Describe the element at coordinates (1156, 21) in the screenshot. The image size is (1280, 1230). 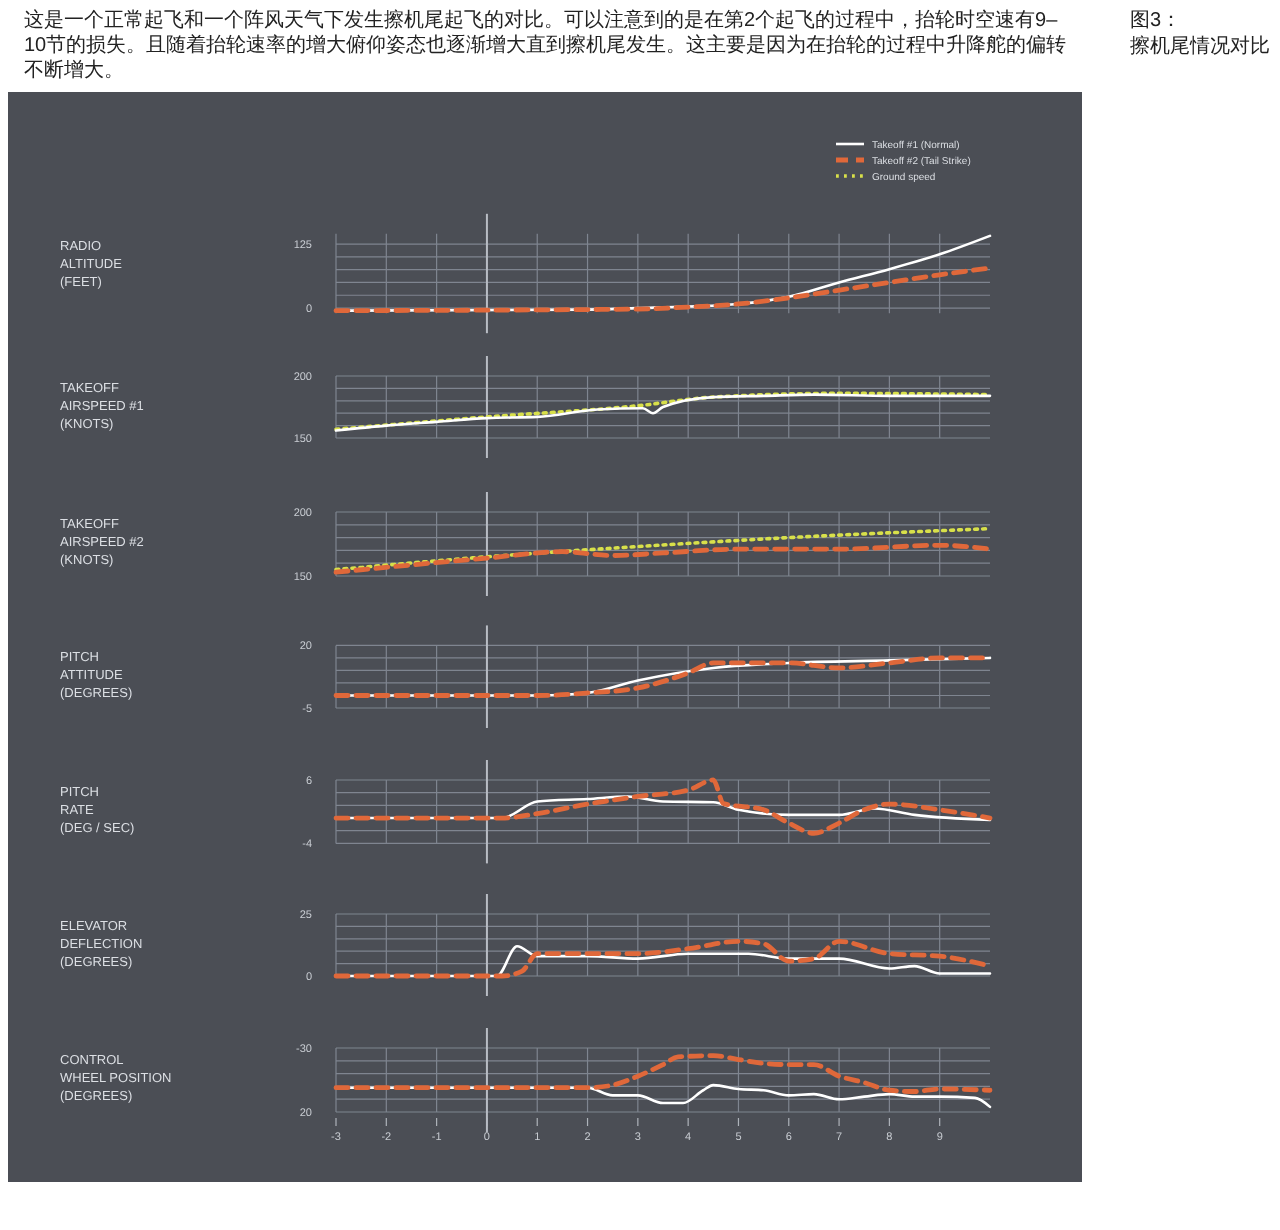
I see `caption: 图3：` at that location.